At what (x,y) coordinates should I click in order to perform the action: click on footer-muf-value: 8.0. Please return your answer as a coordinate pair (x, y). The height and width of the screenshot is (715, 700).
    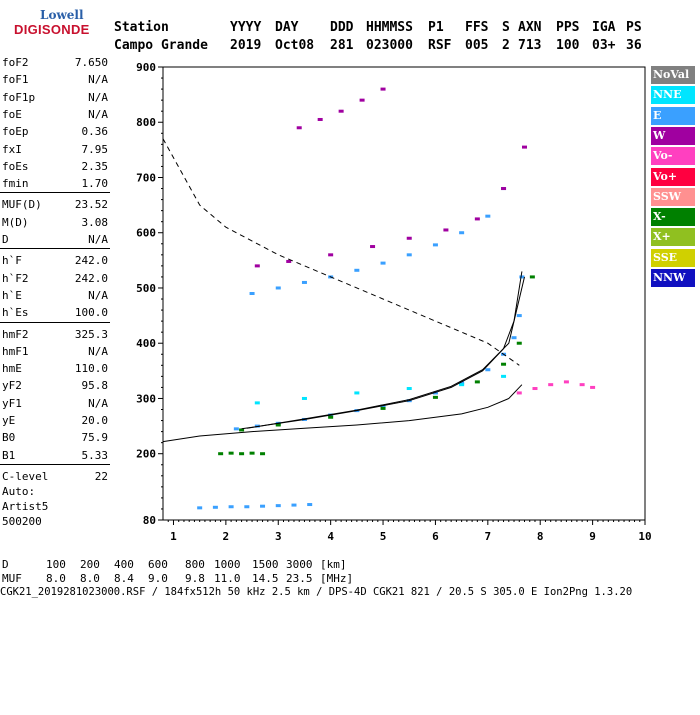
    Looking at the image, I should click on (90, 578).